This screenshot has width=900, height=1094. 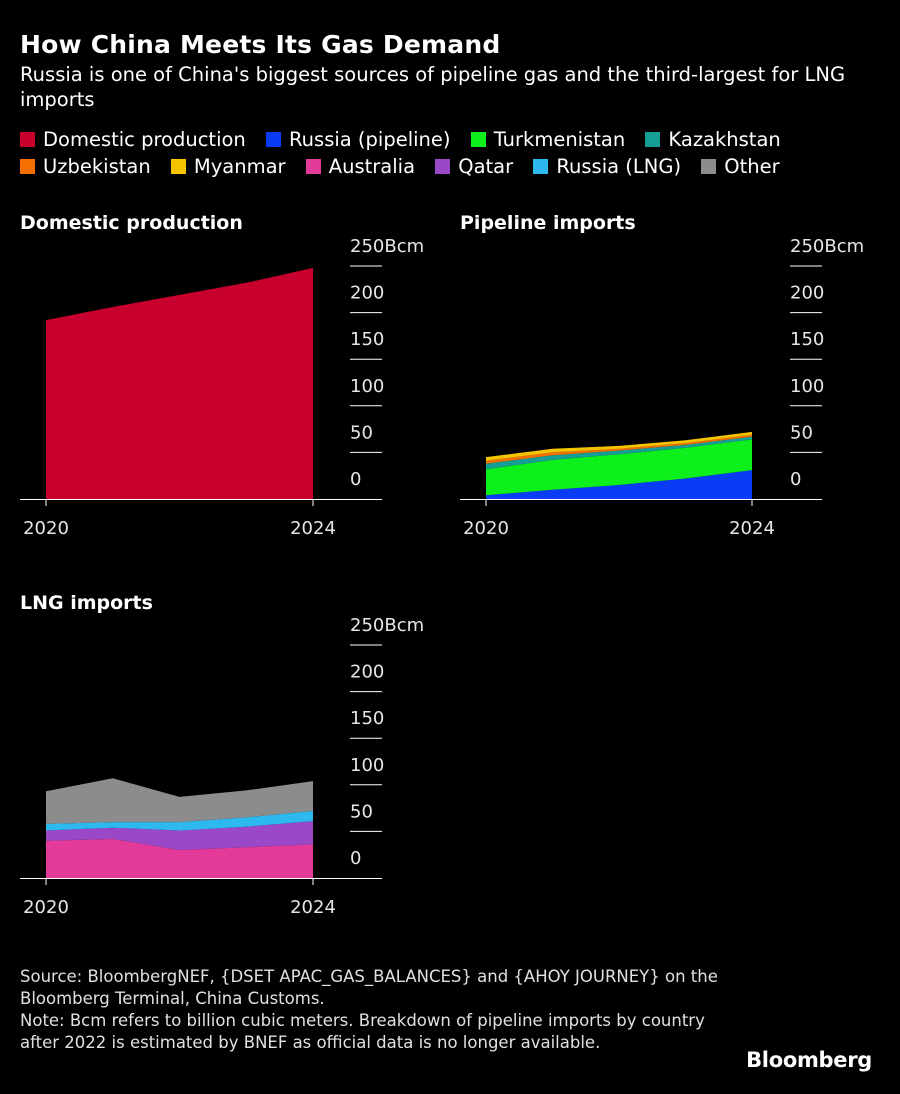 I want to click on legend-label: Uzbekistan, so click(x=97, y=166).